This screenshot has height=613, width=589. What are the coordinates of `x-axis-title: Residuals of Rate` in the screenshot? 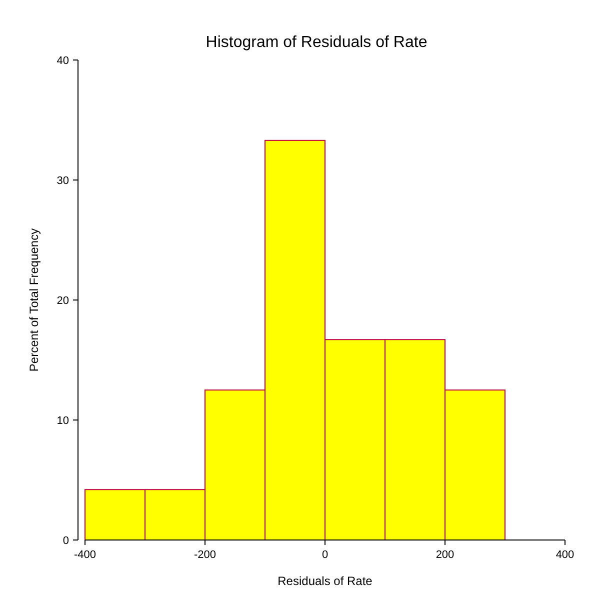 It's located at (325, 581).